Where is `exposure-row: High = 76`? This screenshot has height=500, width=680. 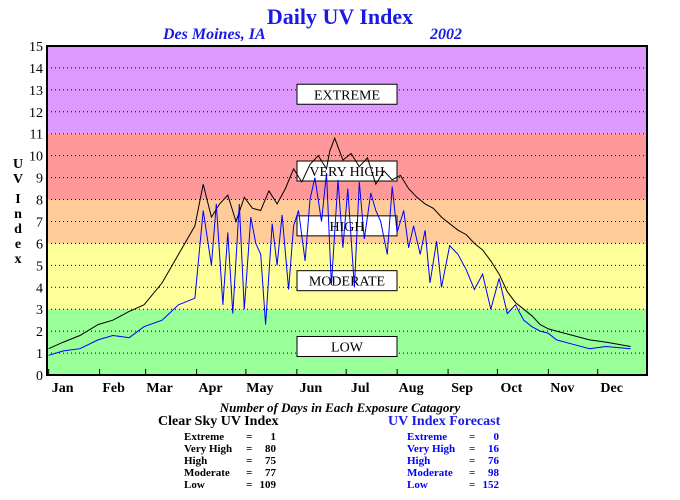
exposure-row: High = 76 is located at coordinates (467, 461).